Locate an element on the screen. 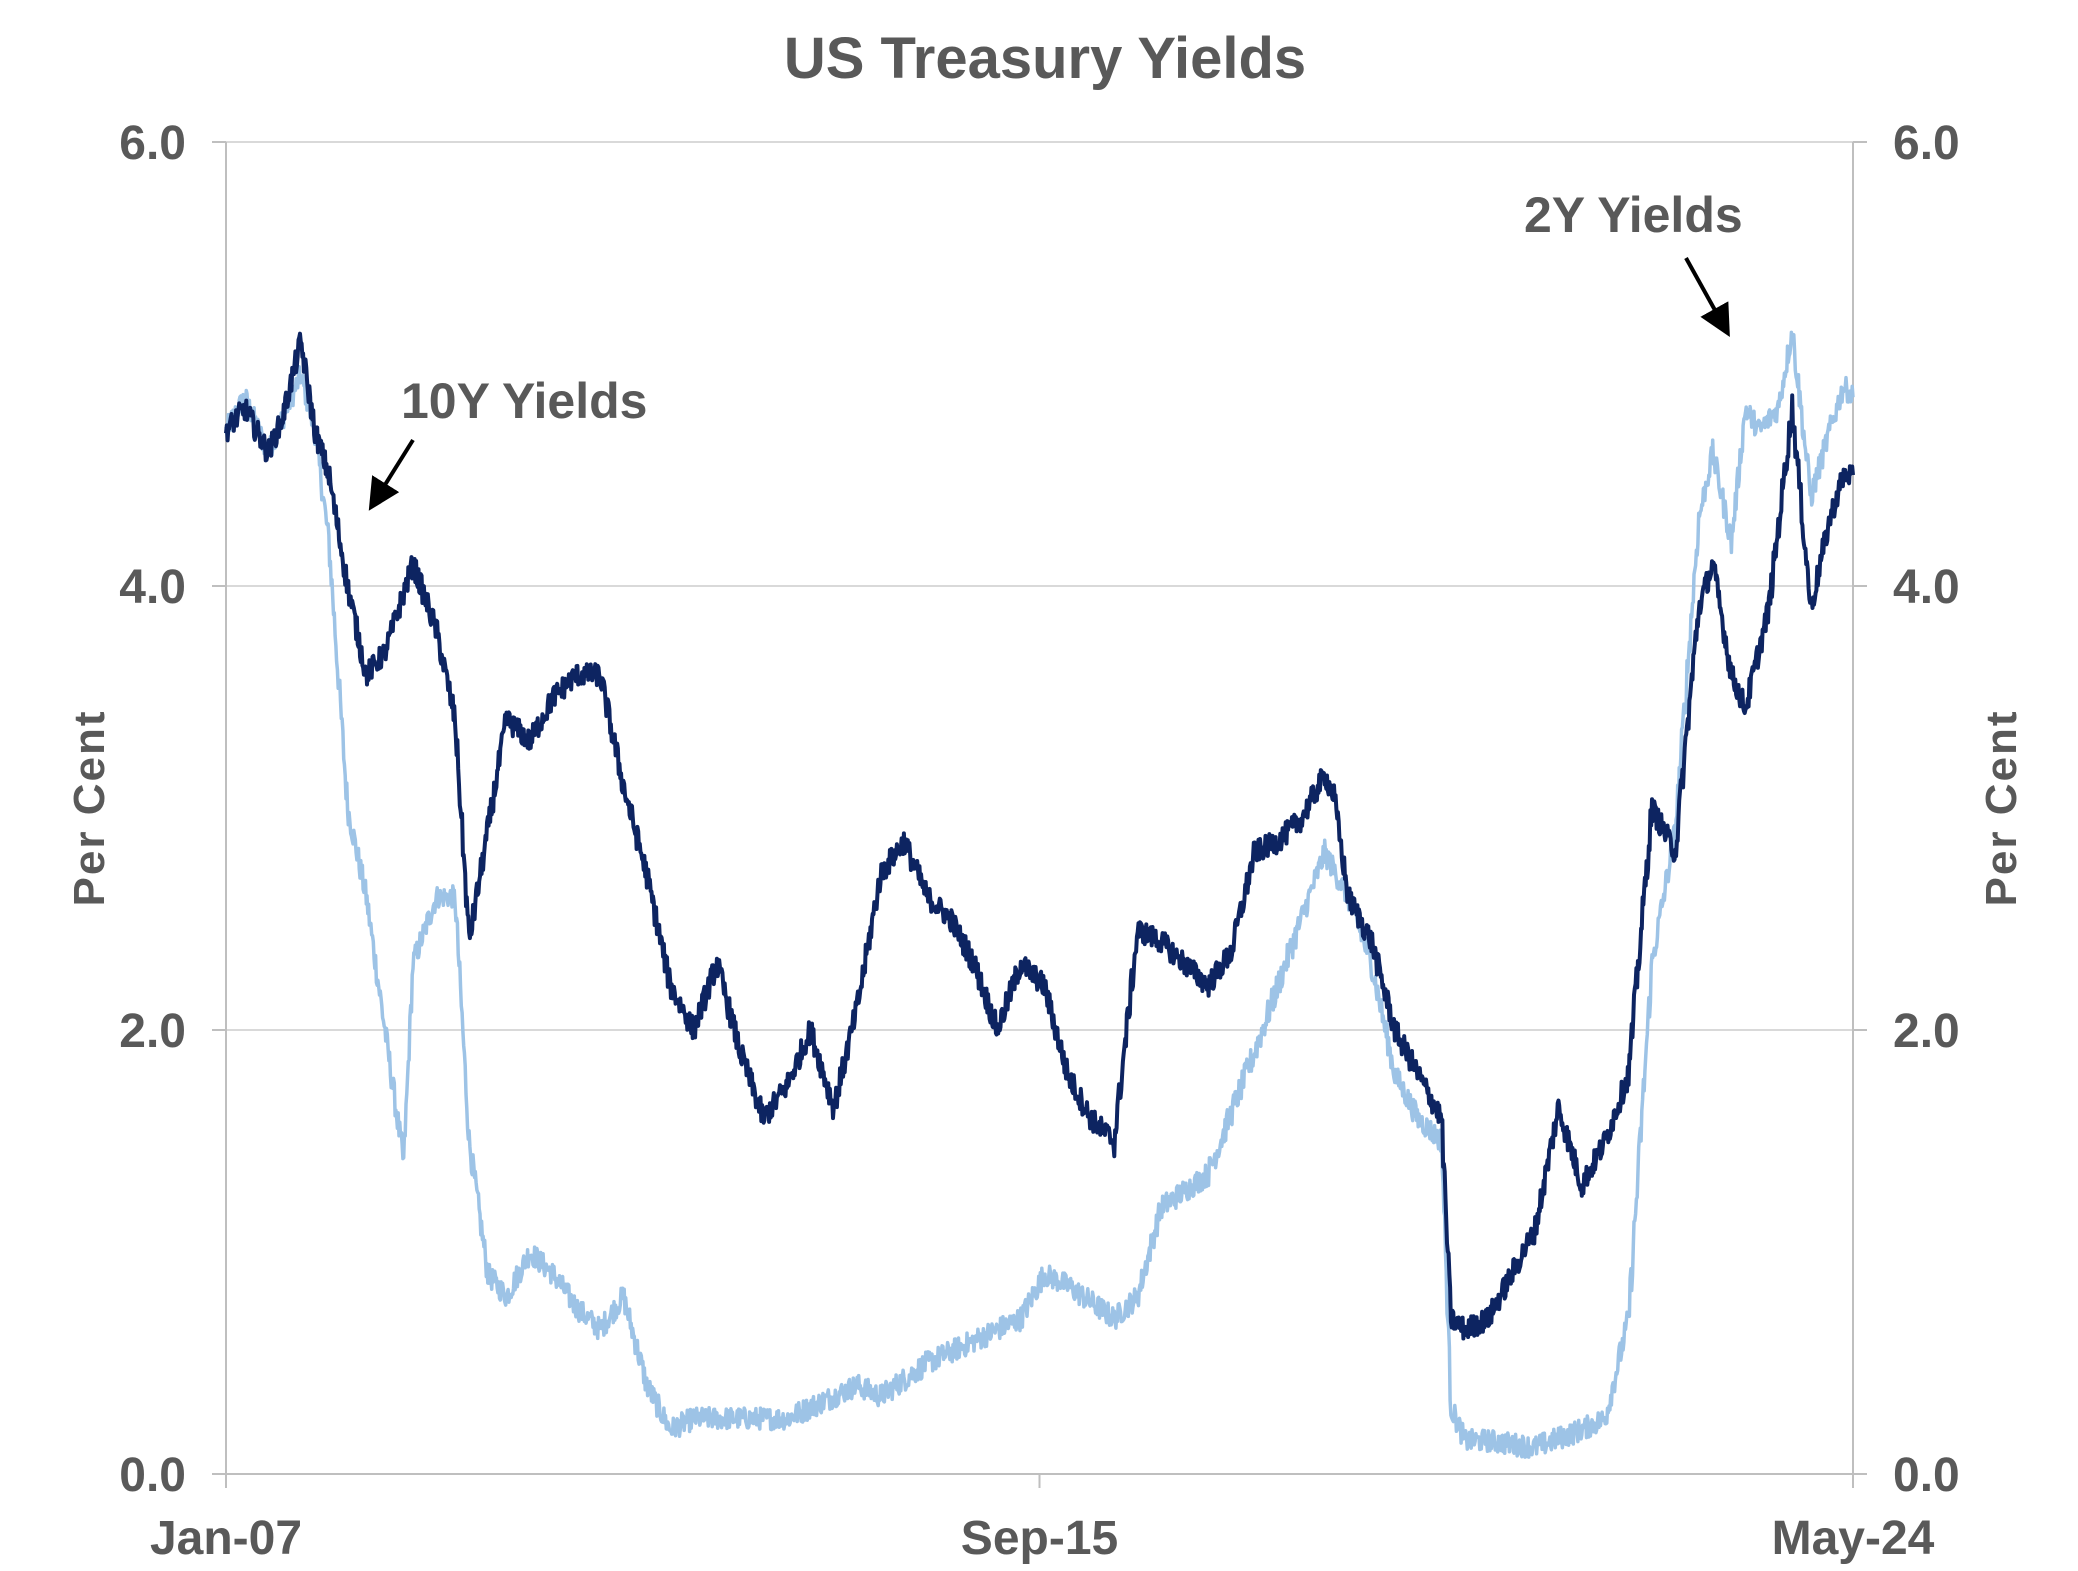  y-tick-label-right: 6.0 is located at coordinates (1926, 143).